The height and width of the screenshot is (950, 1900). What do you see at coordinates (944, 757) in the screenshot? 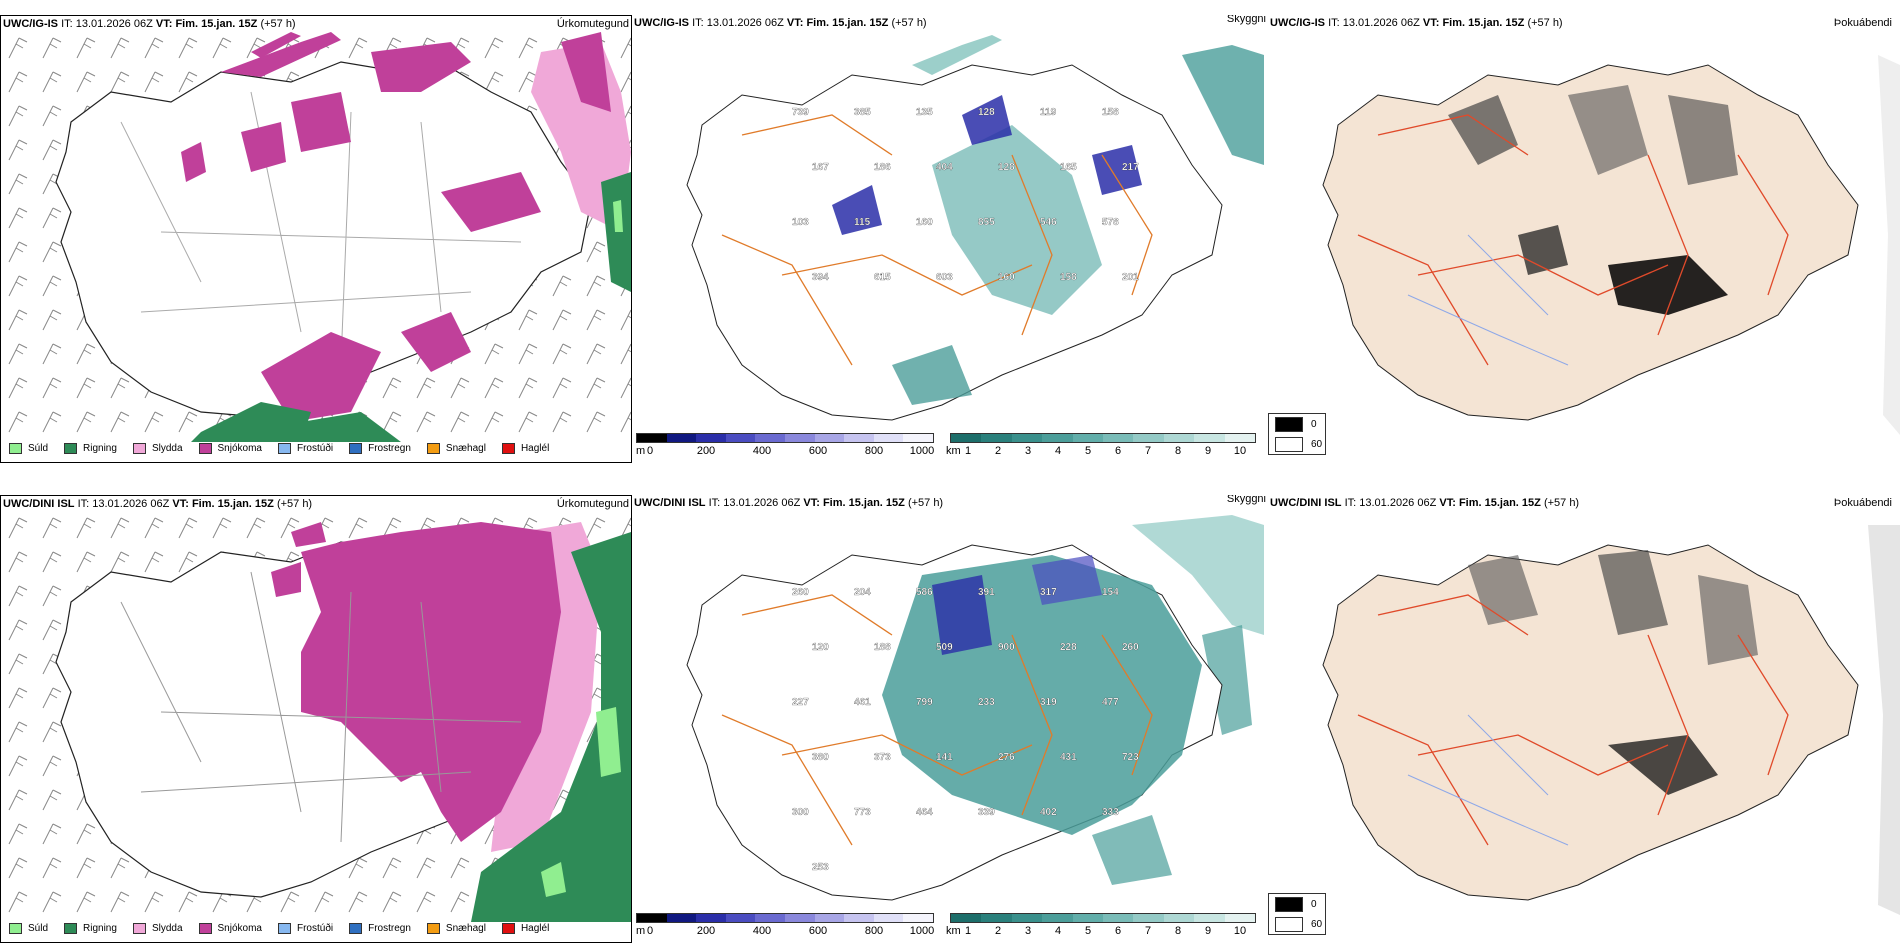
I see `snow-depth-label: 141` at bounding box center [944, 757].